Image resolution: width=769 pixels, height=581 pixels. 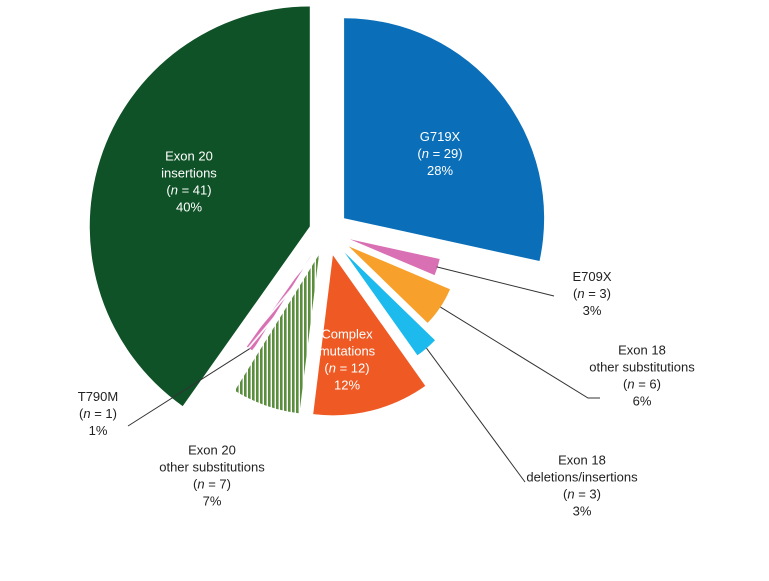 I want to click on pie-slice-e709x, so click(x=394, y=257).